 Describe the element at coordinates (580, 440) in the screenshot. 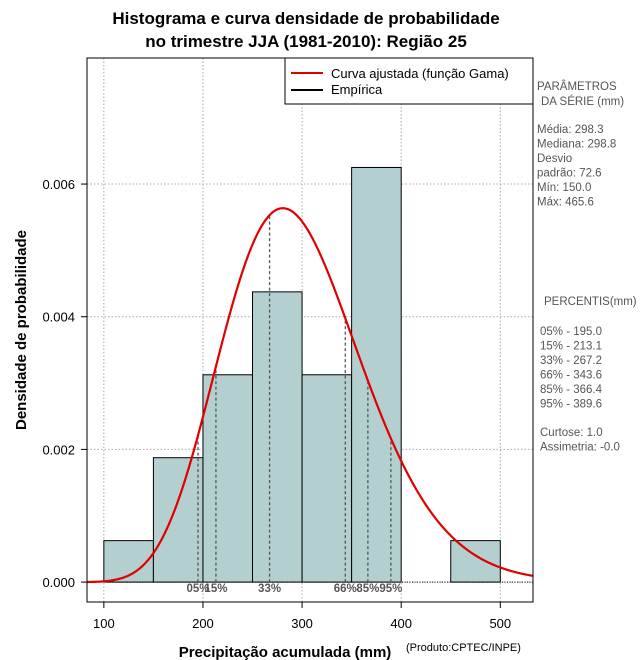

I see `shape-stats-lines: Curtose: 1.0 Assimetria: -0.0` at that location.